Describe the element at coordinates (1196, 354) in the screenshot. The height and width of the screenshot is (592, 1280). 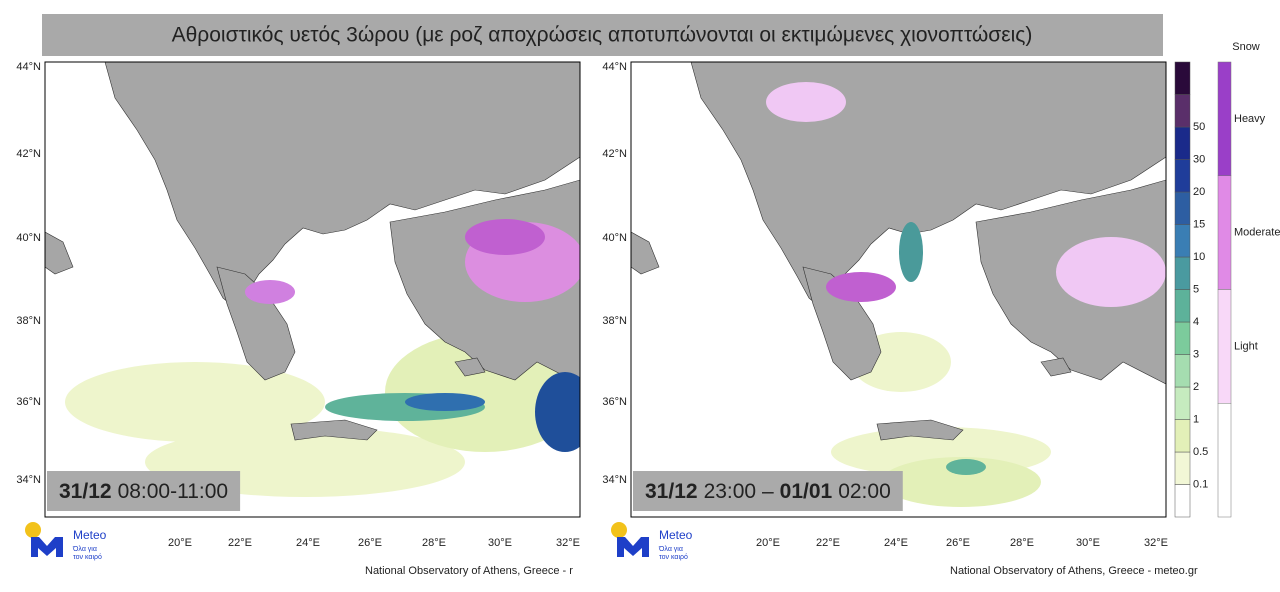
I see `precip-label: 3` at that location.